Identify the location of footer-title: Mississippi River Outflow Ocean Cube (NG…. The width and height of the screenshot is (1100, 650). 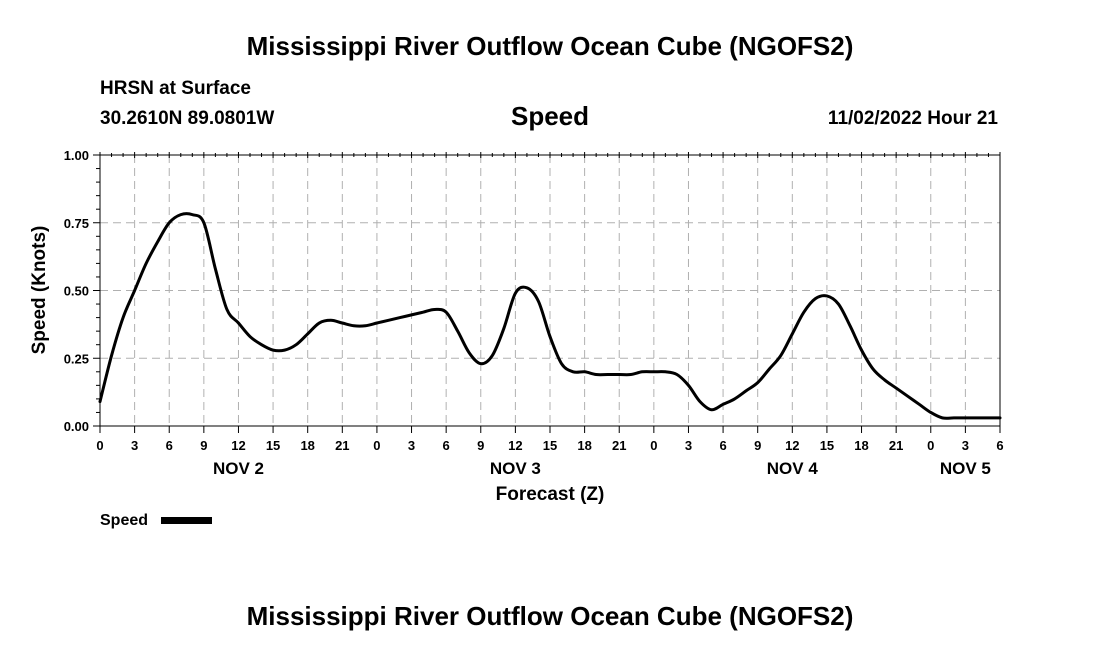
(550, 616).